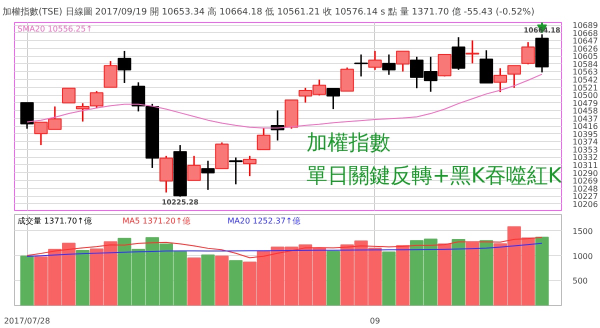 This screenshot has width=600, height=328. Describe the element at coordinates (582, 256) in the screenshot. I see `y-tick-label: 1000` at that location.